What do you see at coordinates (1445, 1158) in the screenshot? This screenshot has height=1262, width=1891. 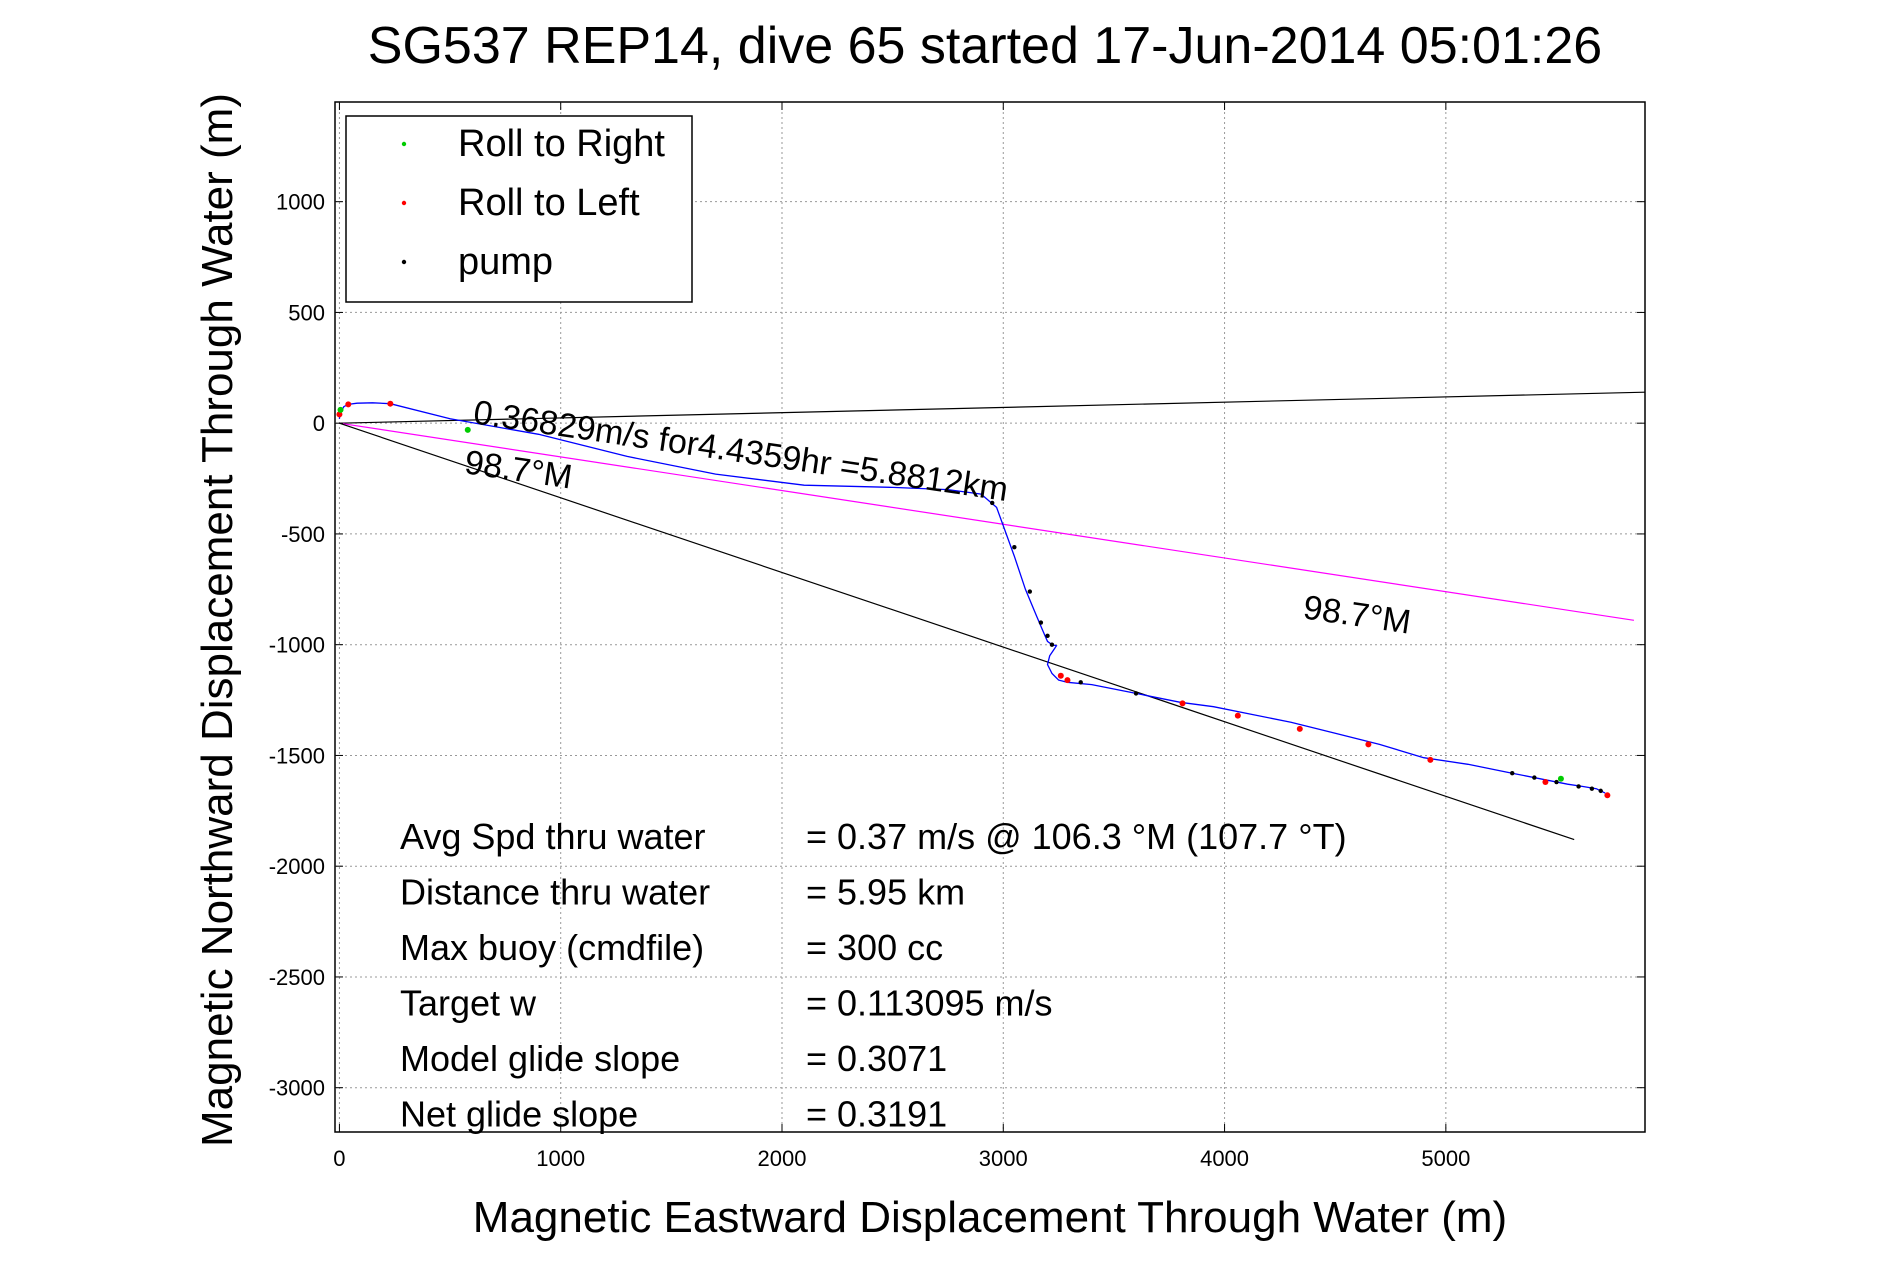 I see `x-tick-label: 5000` at bounding box center [1445, 1158].